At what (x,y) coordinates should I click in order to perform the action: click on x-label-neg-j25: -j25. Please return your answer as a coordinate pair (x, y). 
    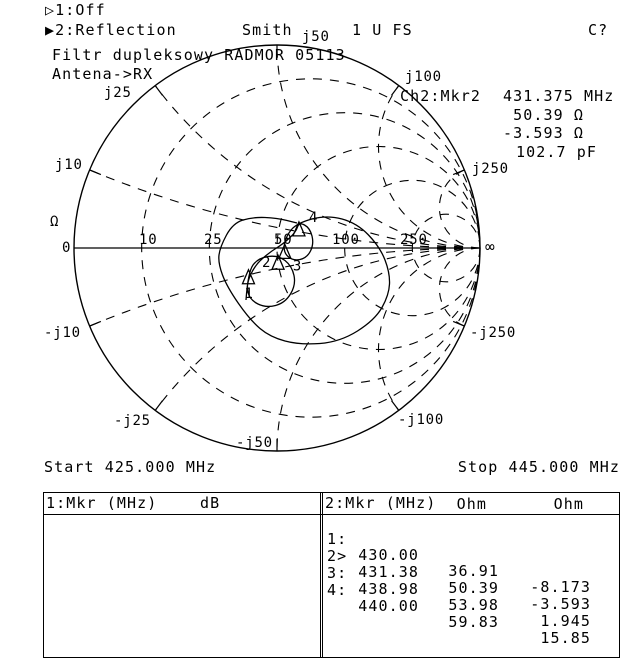
    Looking at the image, I should click on (132, 421).